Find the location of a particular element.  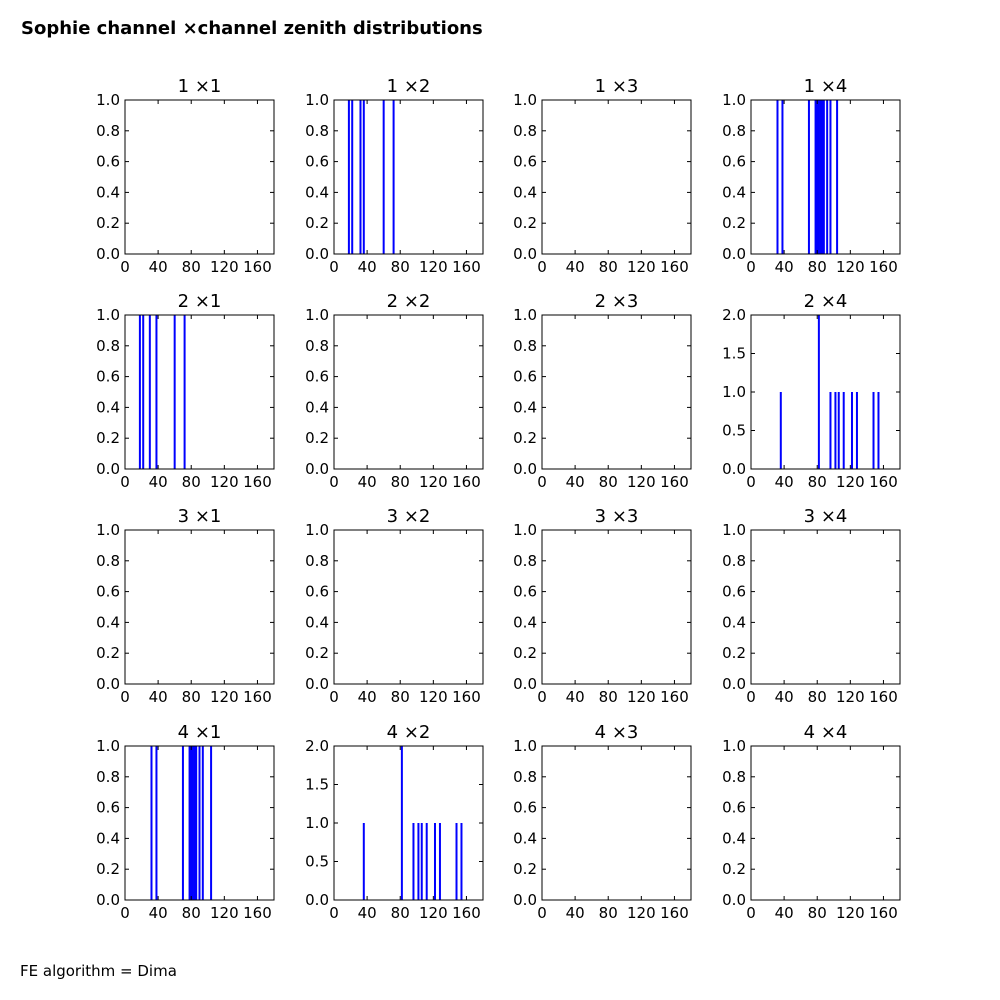

subplot-title: 4 ×1 is located at coordinates (200, 732).